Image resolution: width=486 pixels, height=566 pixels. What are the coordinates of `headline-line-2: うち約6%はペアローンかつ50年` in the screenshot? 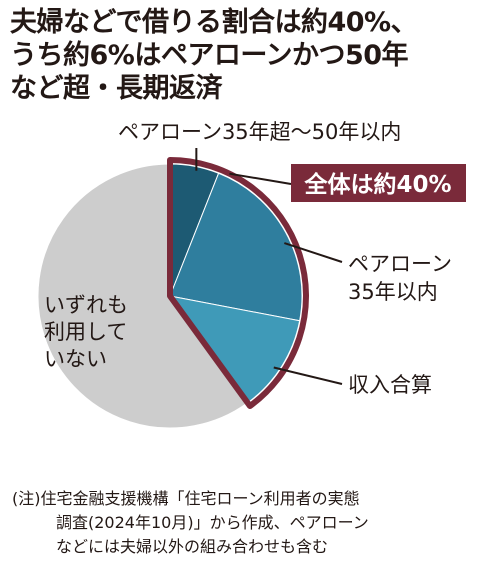 It's located at (209, 55).